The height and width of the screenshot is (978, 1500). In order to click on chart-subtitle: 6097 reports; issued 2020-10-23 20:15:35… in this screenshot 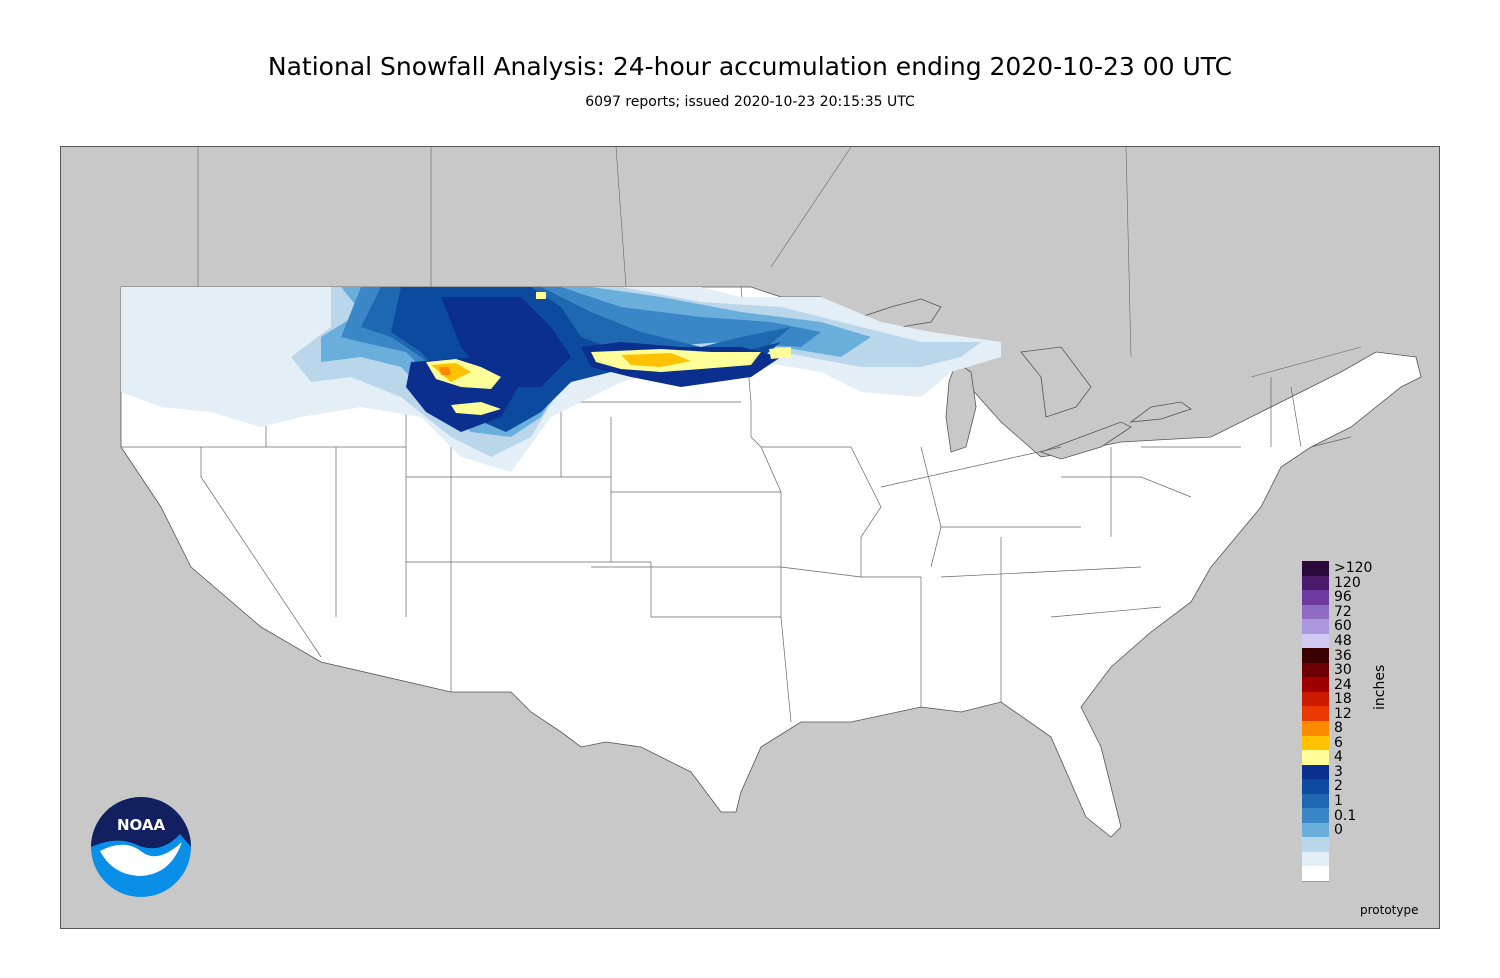, I will do `click(750, 102)`.